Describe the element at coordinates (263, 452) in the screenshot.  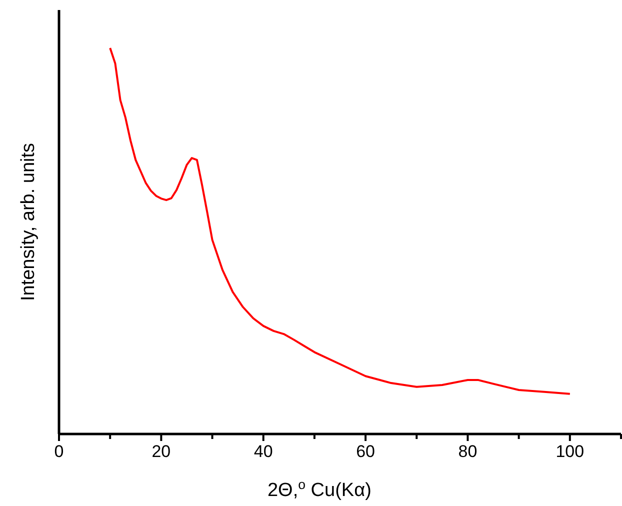
I see `x-tick-label: 40` at that location.